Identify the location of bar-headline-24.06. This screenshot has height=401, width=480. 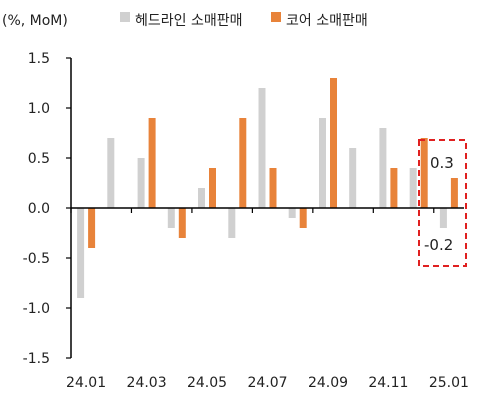
(232, 223).